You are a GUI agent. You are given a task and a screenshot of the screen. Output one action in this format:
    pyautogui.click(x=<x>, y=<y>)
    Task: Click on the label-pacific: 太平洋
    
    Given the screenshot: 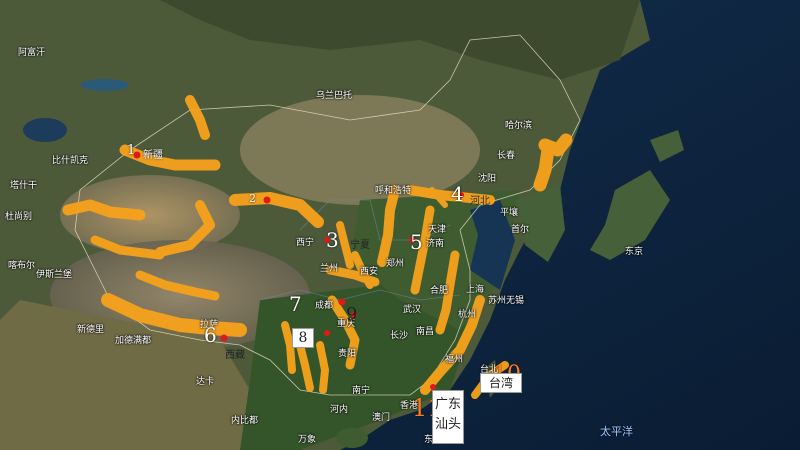 What is the action you would take?
    pyautogui.click(x=616, y=431)
    